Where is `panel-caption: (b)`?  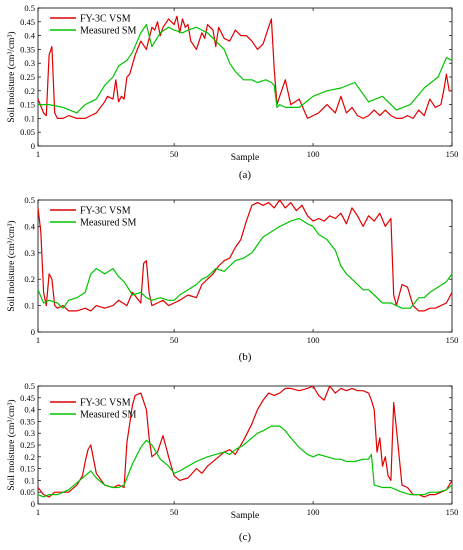
panel-caption: (b) is located at coordinates (245, 357).